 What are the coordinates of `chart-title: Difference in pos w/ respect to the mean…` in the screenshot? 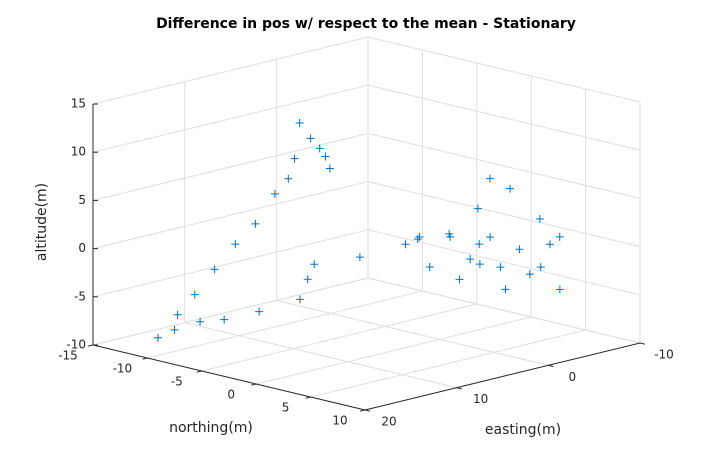 It's located at (366, 24).